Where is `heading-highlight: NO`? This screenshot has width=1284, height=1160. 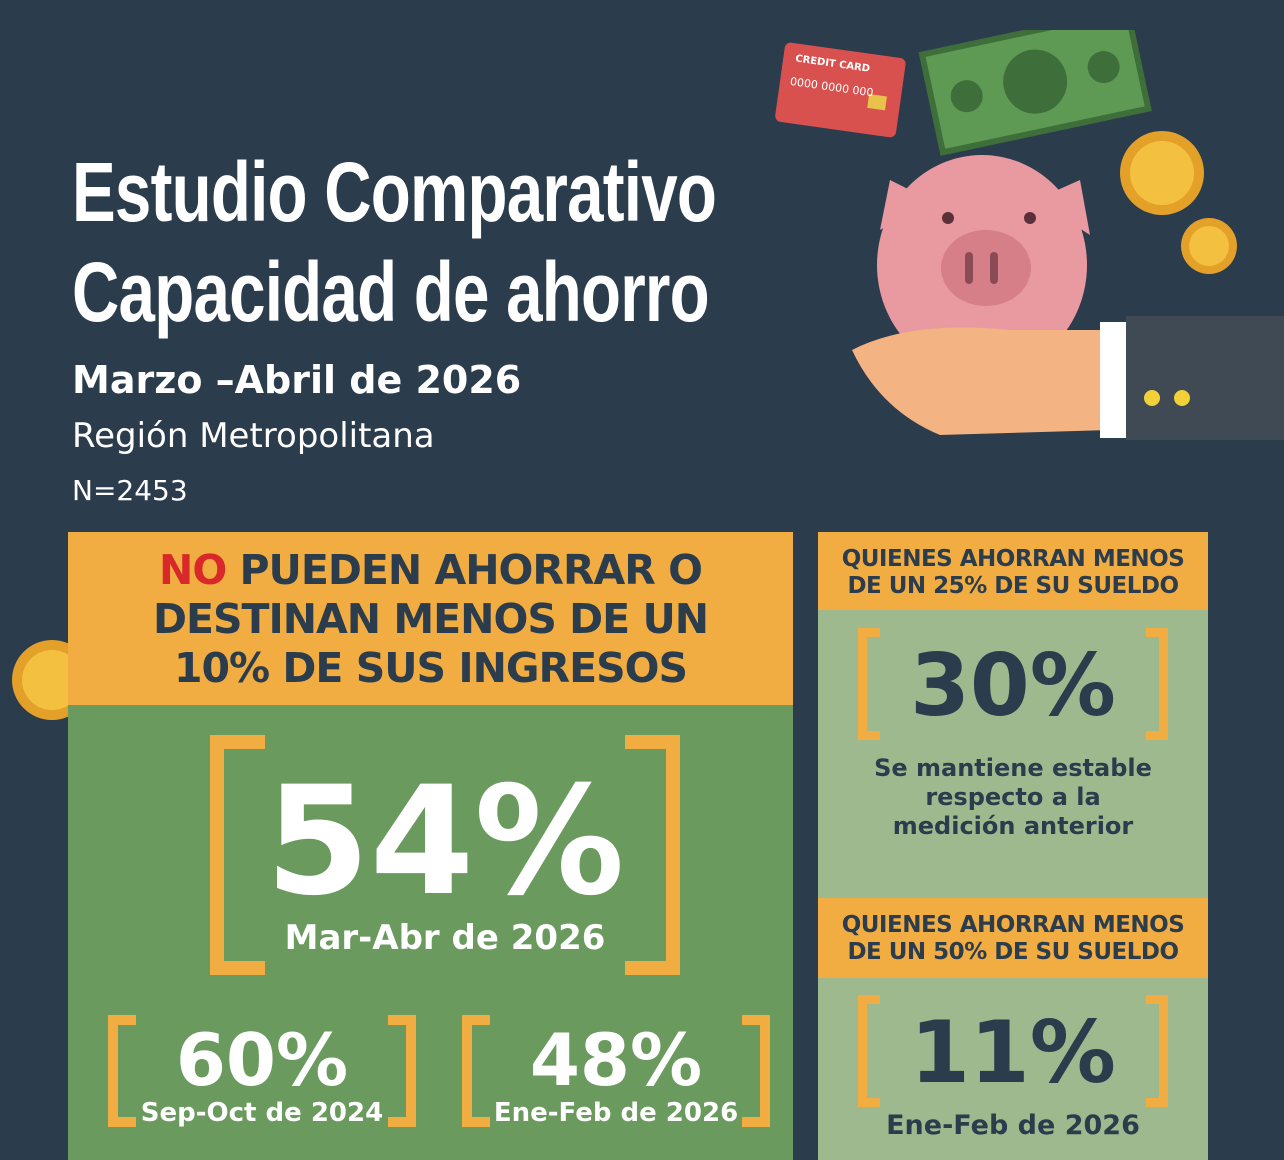
heading-highlight: NO is located at coordinates (193, 570).